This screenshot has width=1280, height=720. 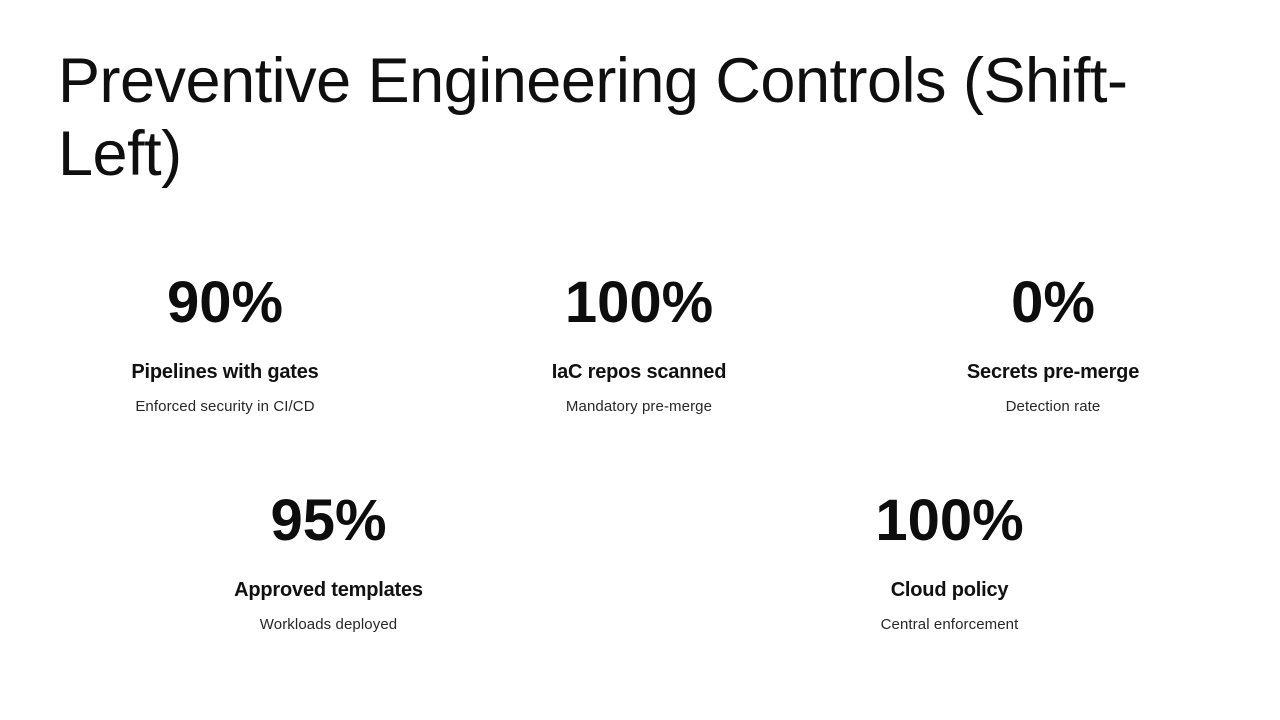 I want to click on page-title-line-1: Preventive Engineering Controls (Shift-, so click(x=593, y=81).